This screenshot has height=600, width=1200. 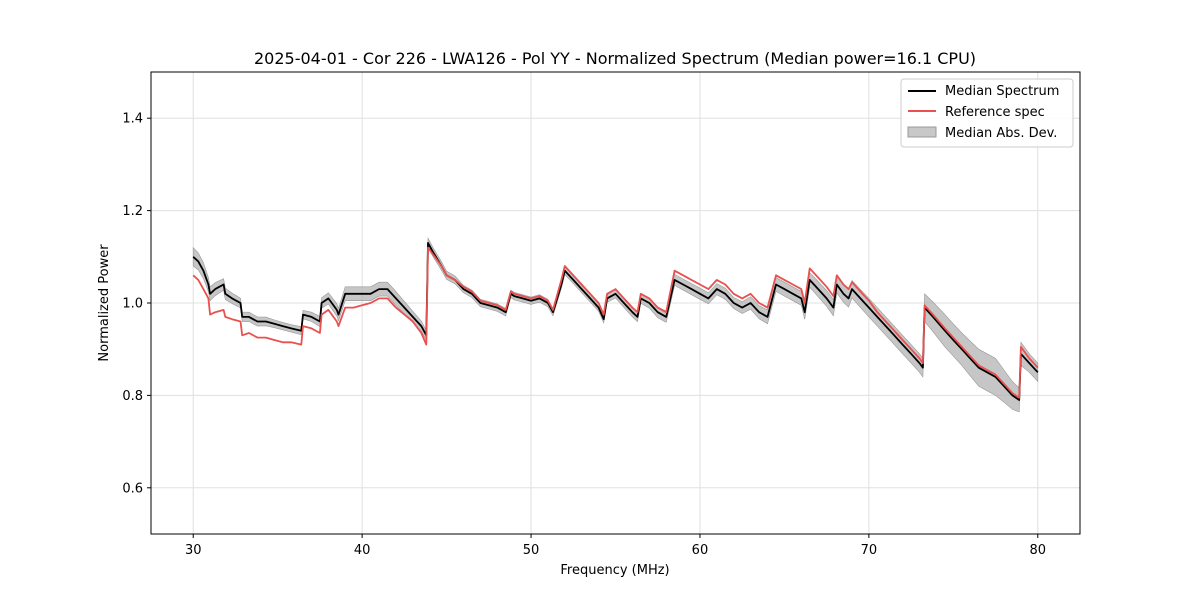 I want to click on y-tick-label: 1.0, so click(x=132, y=304).